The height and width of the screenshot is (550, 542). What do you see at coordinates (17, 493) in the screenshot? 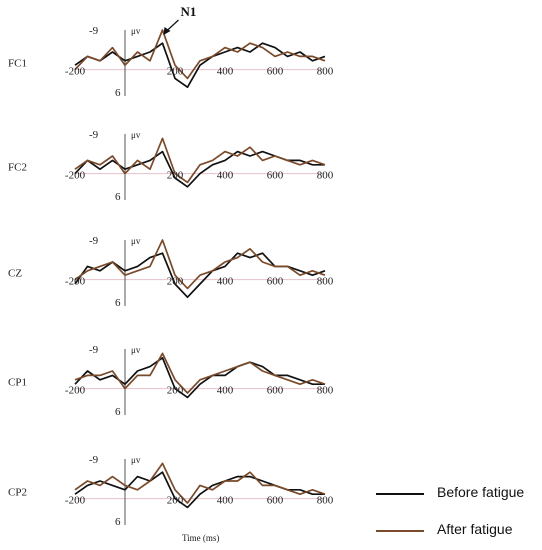
I see `channel-label: CP2` at bounding box center [17, 493].